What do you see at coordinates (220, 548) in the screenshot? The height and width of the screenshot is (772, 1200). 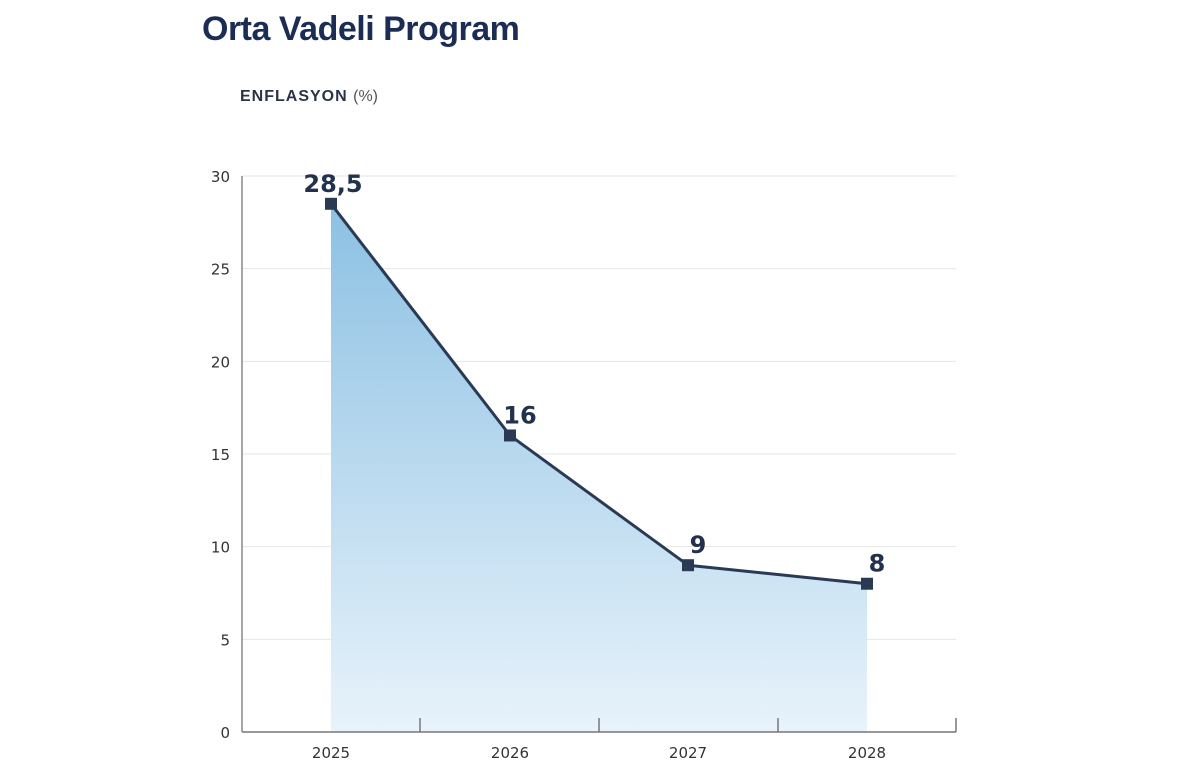 I see `y-tick-label: 10` at bounding box center [220, 548].